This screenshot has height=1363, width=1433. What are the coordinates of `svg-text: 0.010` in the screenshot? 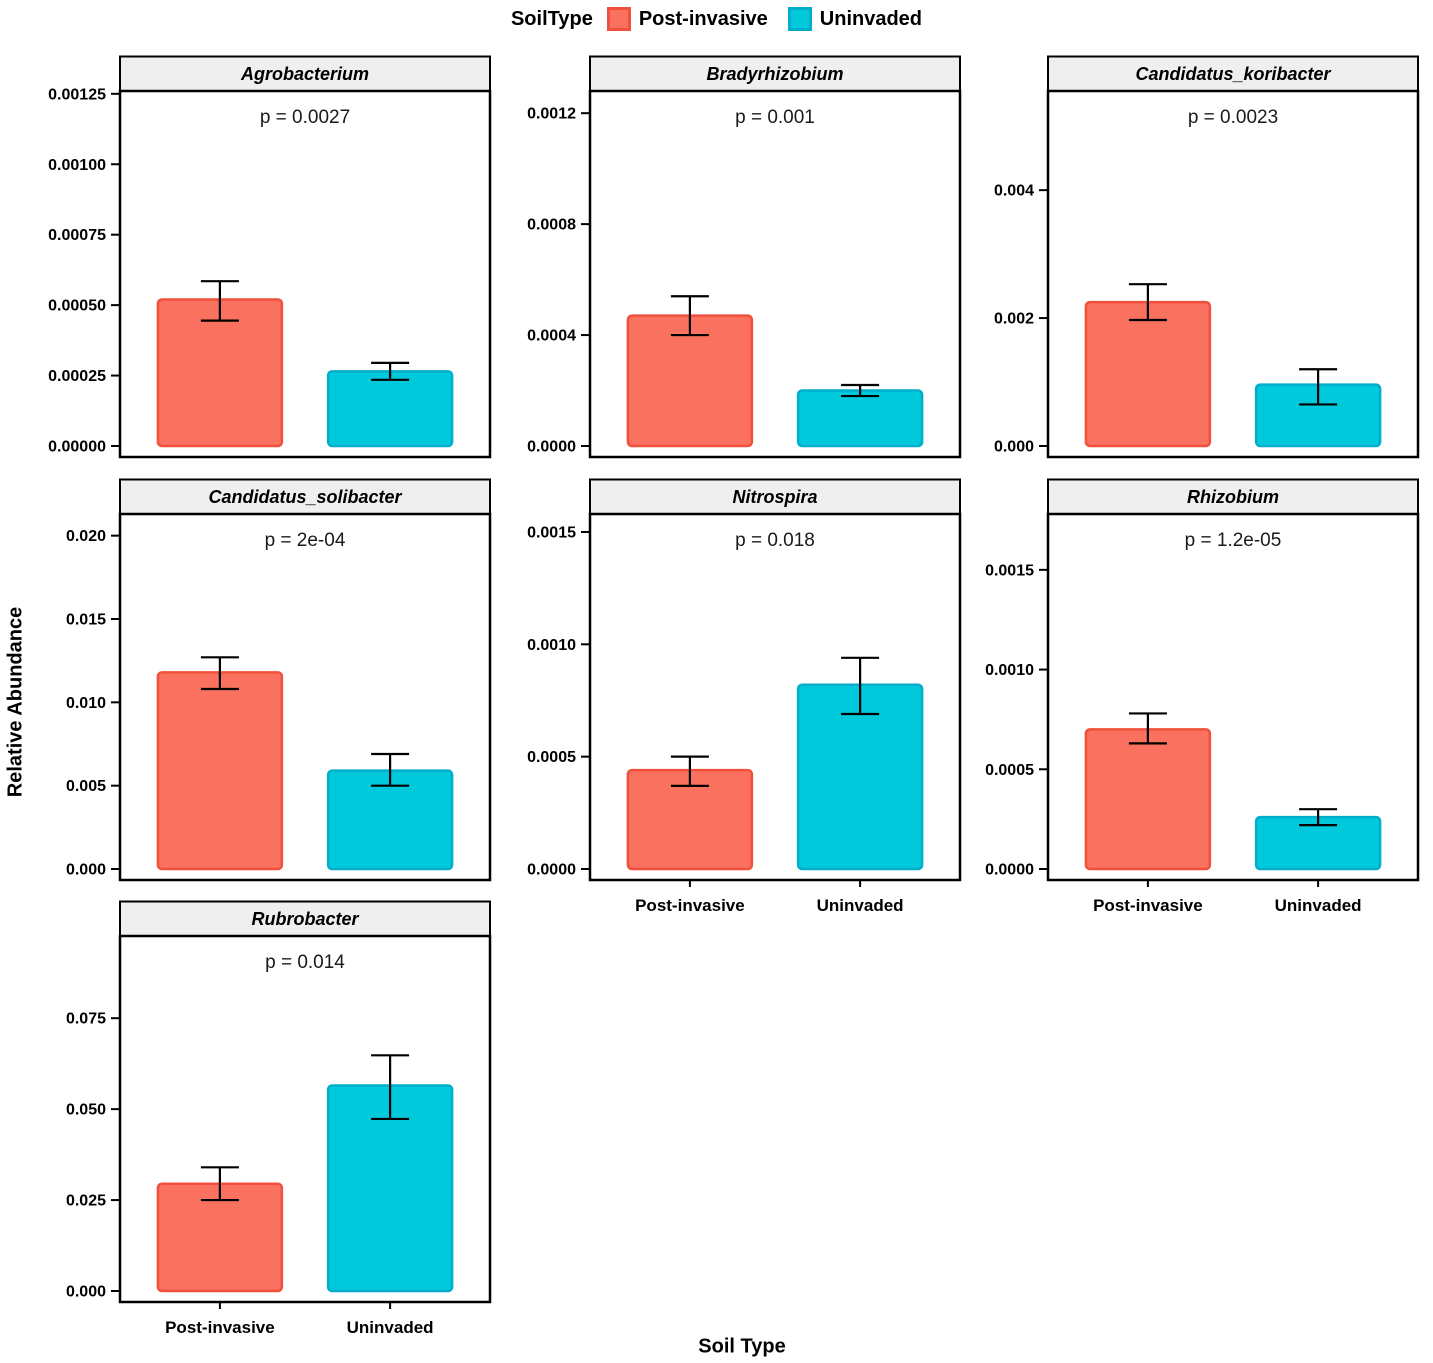 It's located at (86, 703).